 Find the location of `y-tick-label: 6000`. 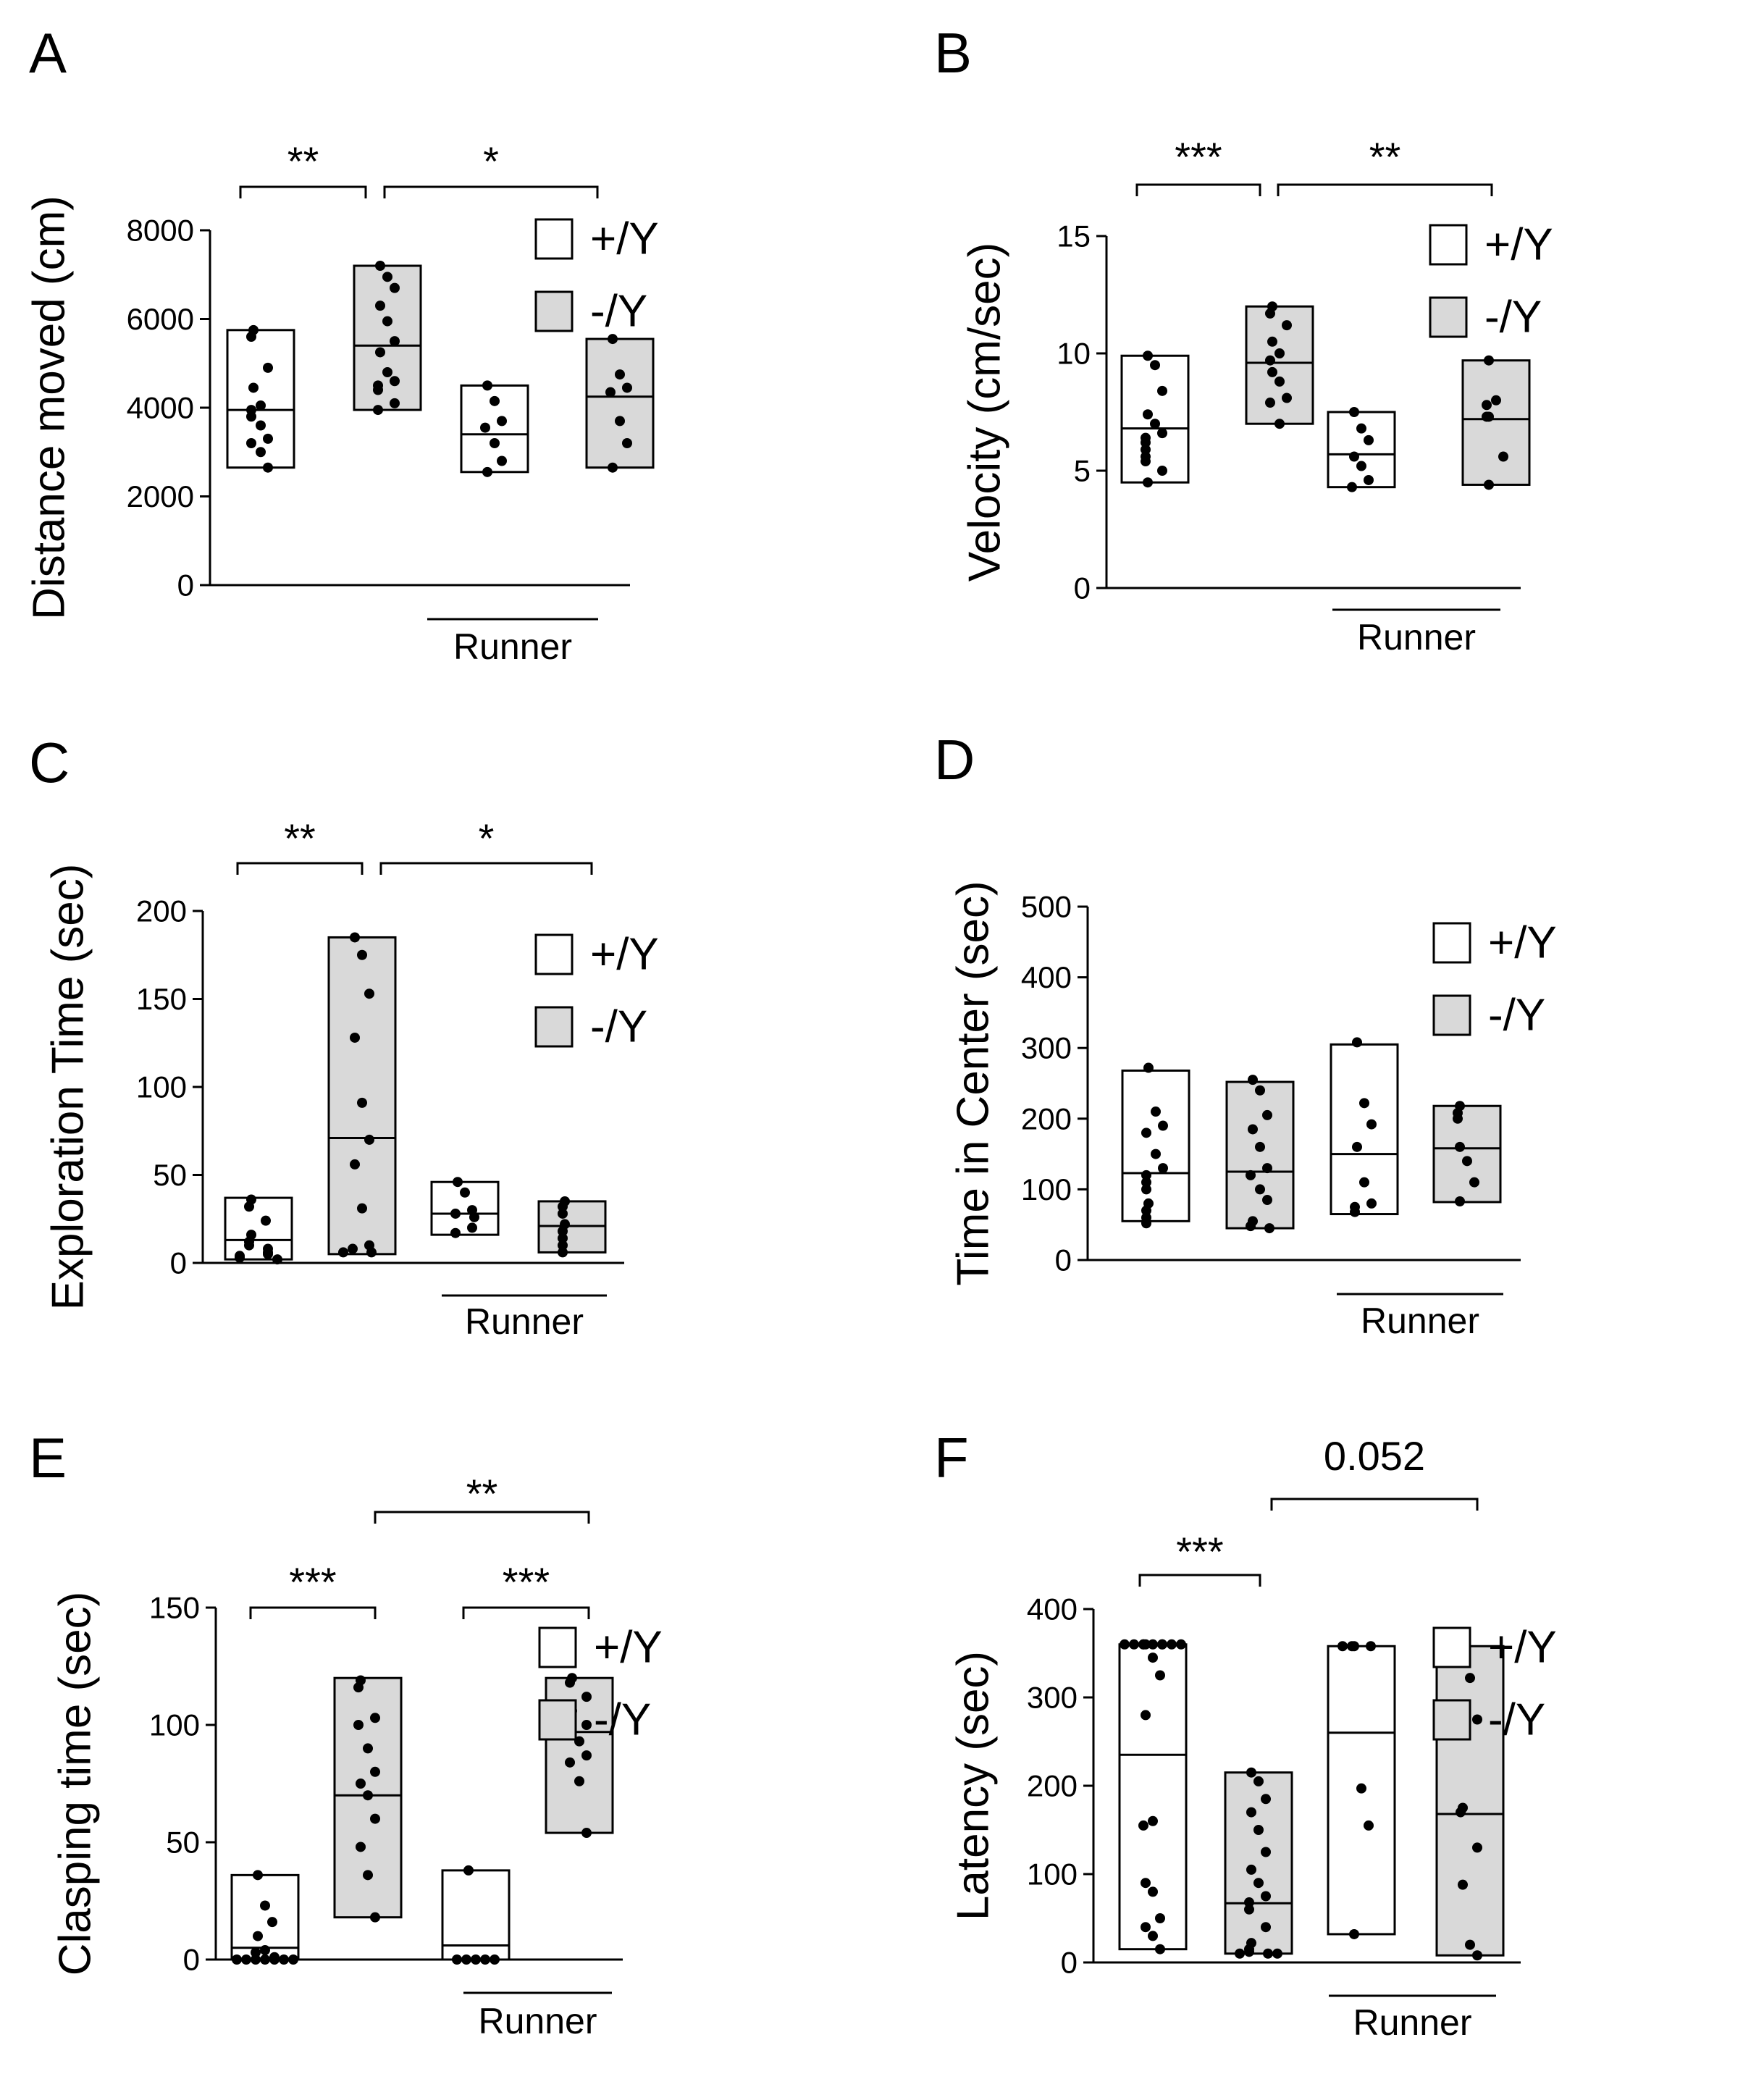

y-tick-label: 6000 is located at coordinates (160, 319).